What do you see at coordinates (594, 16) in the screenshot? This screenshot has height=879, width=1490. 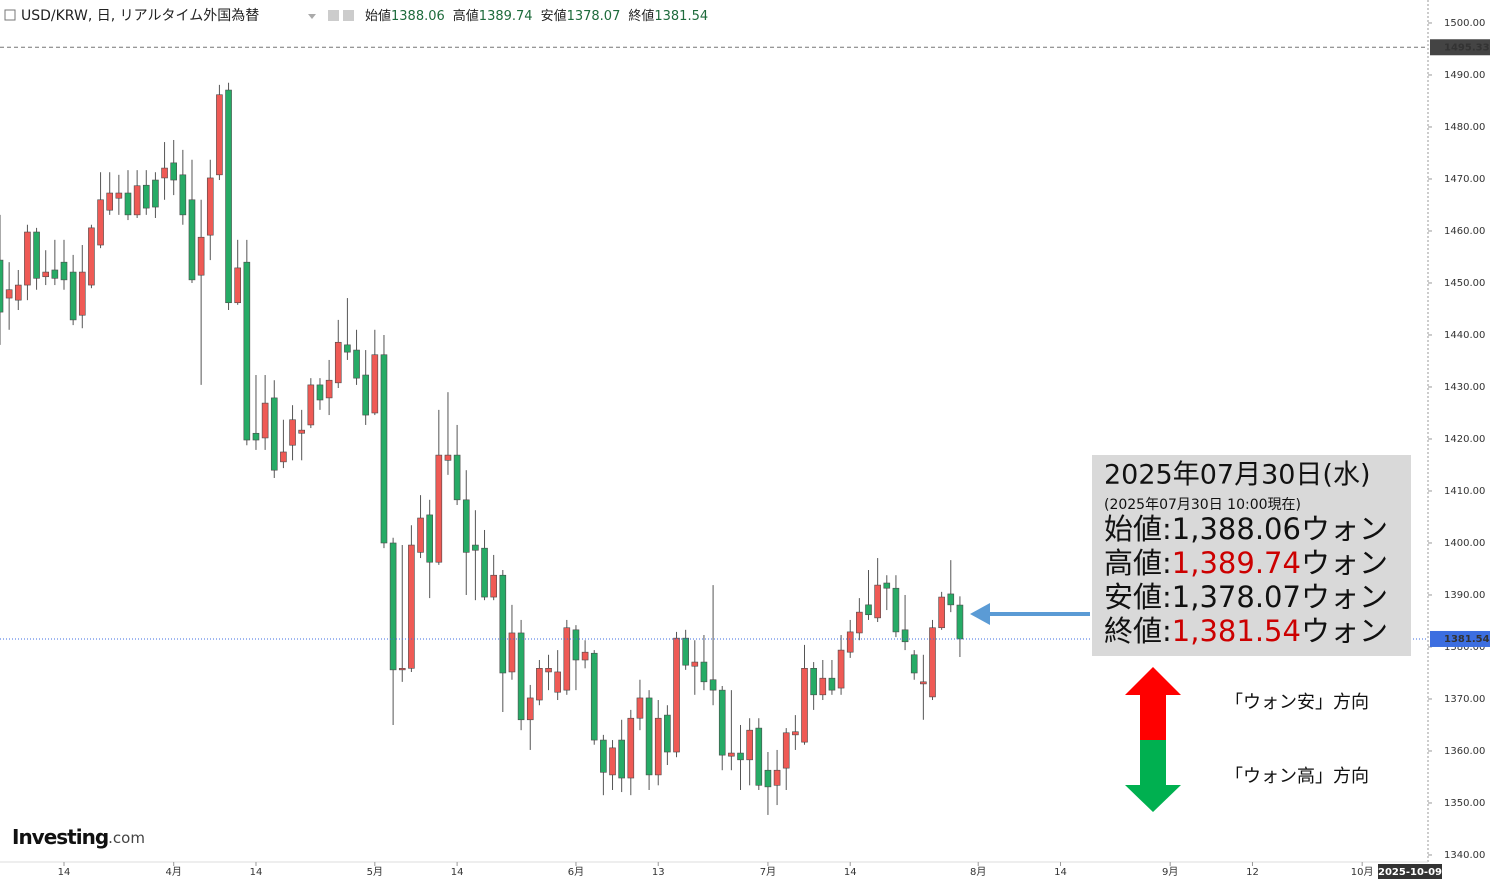 I see `ohlc-value: 1378.07` at bounding box center [594, 16].